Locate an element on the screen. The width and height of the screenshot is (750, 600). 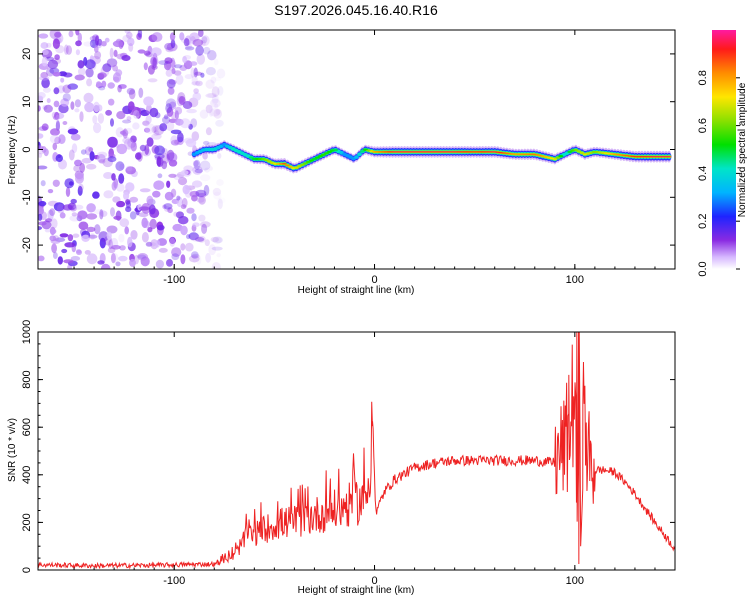
figure-title: S197.2026.045.16.40.R16 is located at coordinates (356, 10).